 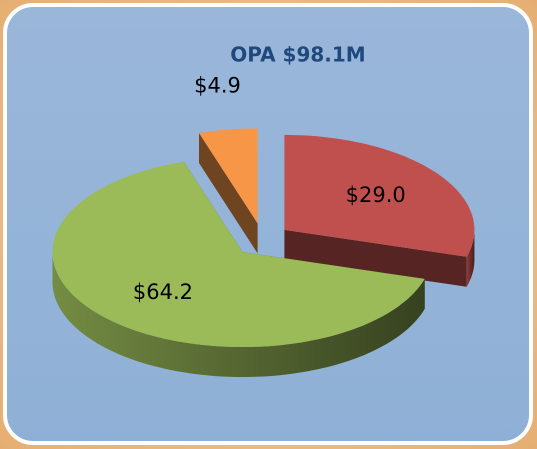 I want to click on data-label: $64.2, so click(x=163, y=292).